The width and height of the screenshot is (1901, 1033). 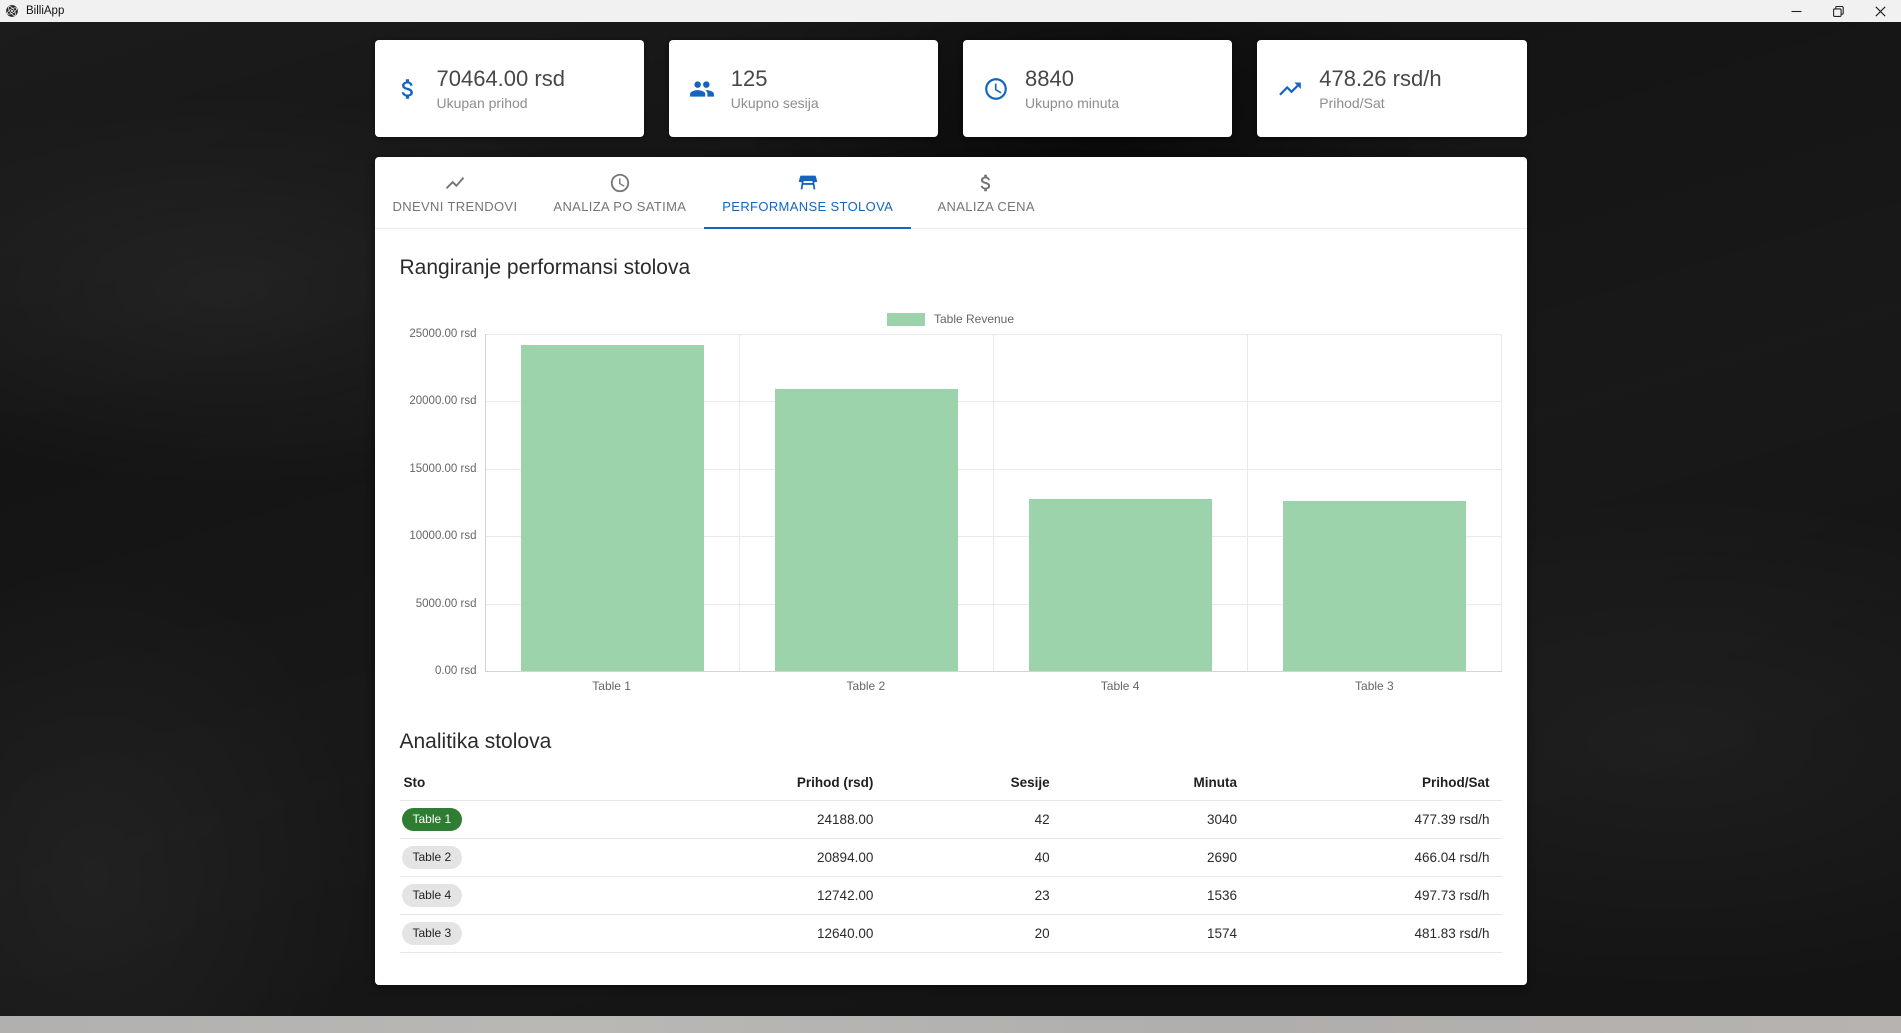 What do you see at coordinates (475, 741) in the screenshot?
I see `table-title: Analitika stolova` at bounding box center [475, 741].